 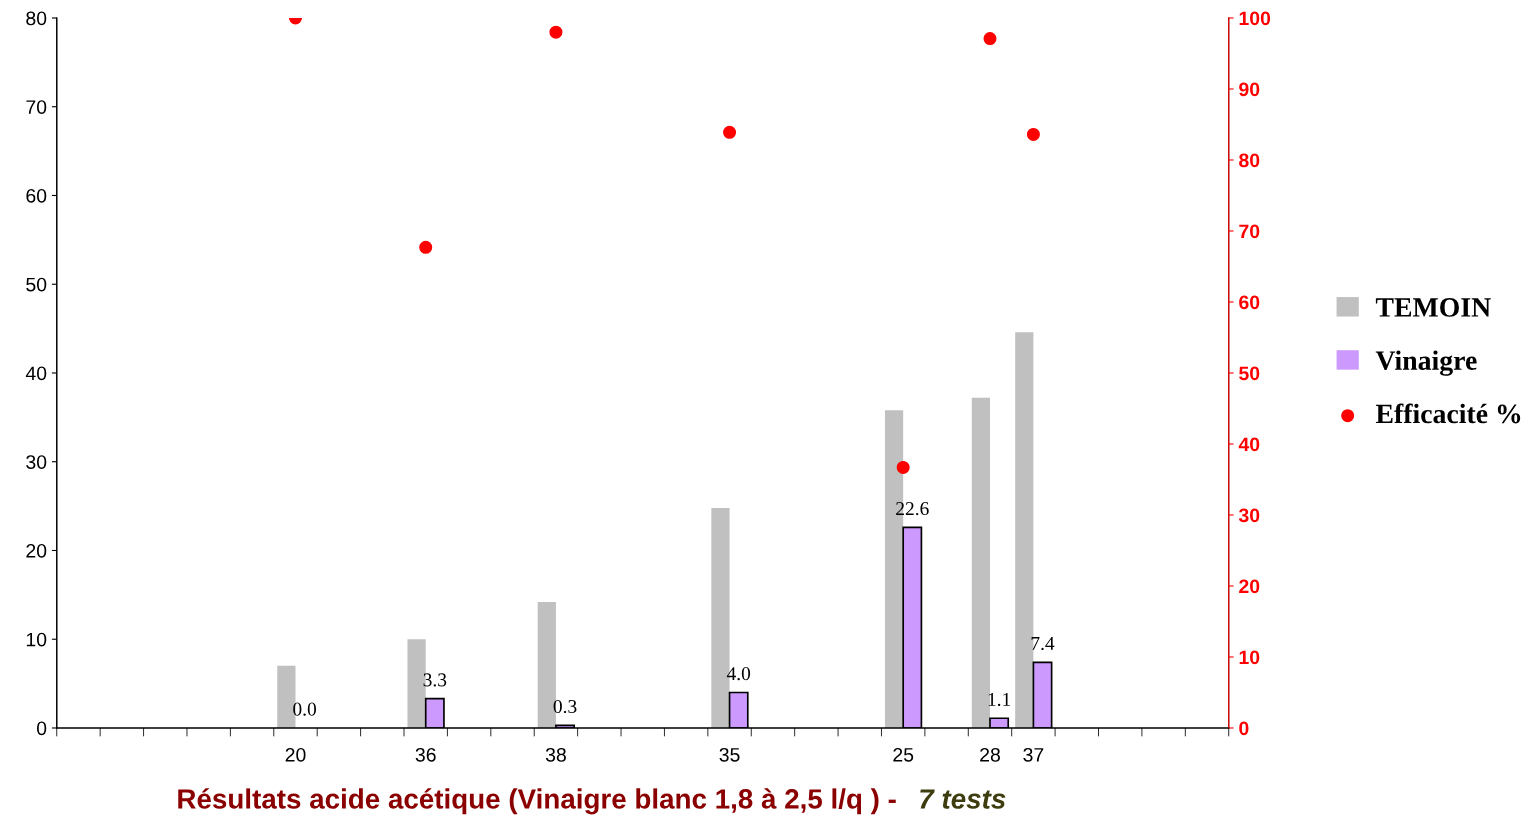 What do you see at coordinates (305, 709) in the screenshot?
I see `data-label: 0.0` at bounding box center [305, 709].